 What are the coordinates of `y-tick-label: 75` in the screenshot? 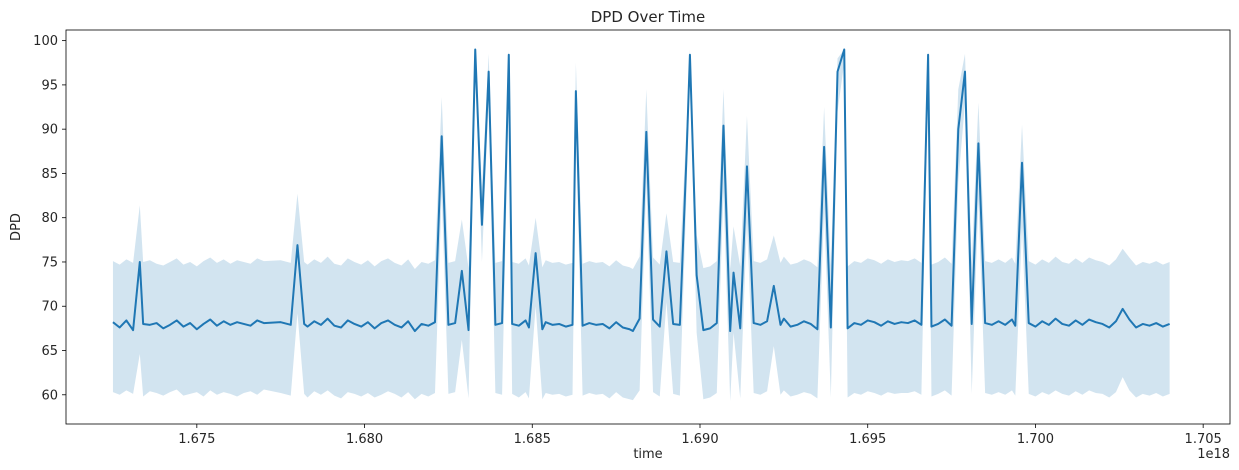 It's located at (49, 262).